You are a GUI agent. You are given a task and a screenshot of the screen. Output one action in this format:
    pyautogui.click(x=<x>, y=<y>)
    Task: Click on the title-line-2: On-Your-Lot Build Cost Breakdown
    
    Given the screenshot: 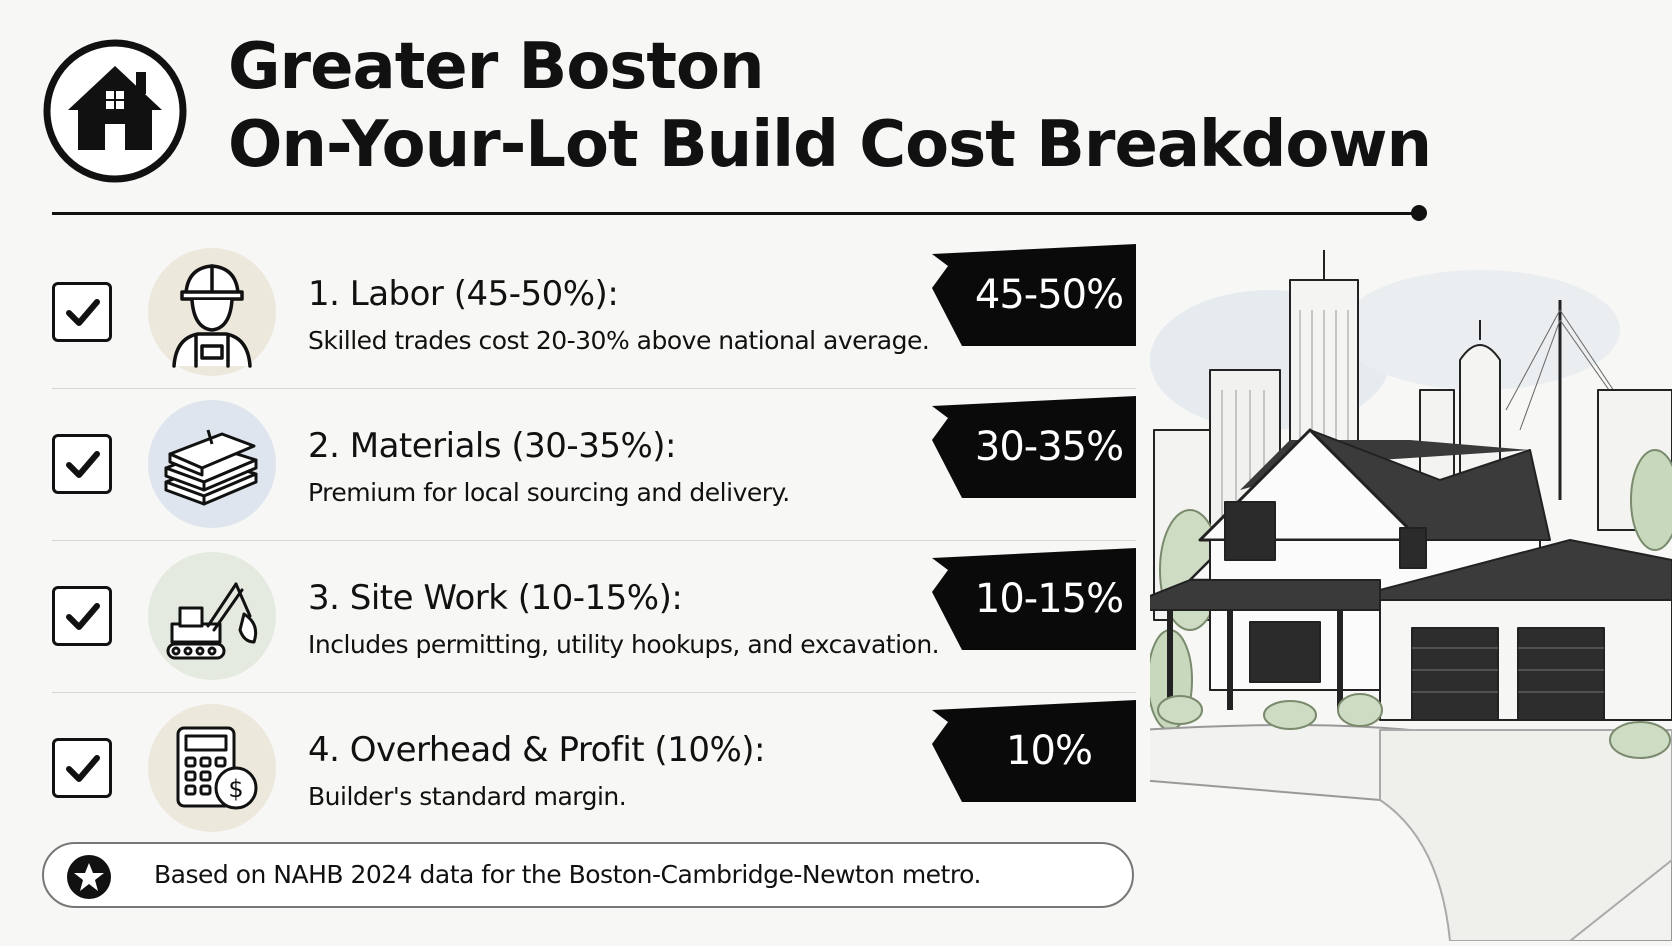 What is the action you would take?
    pyautogui.click(x=830, y=145)
    